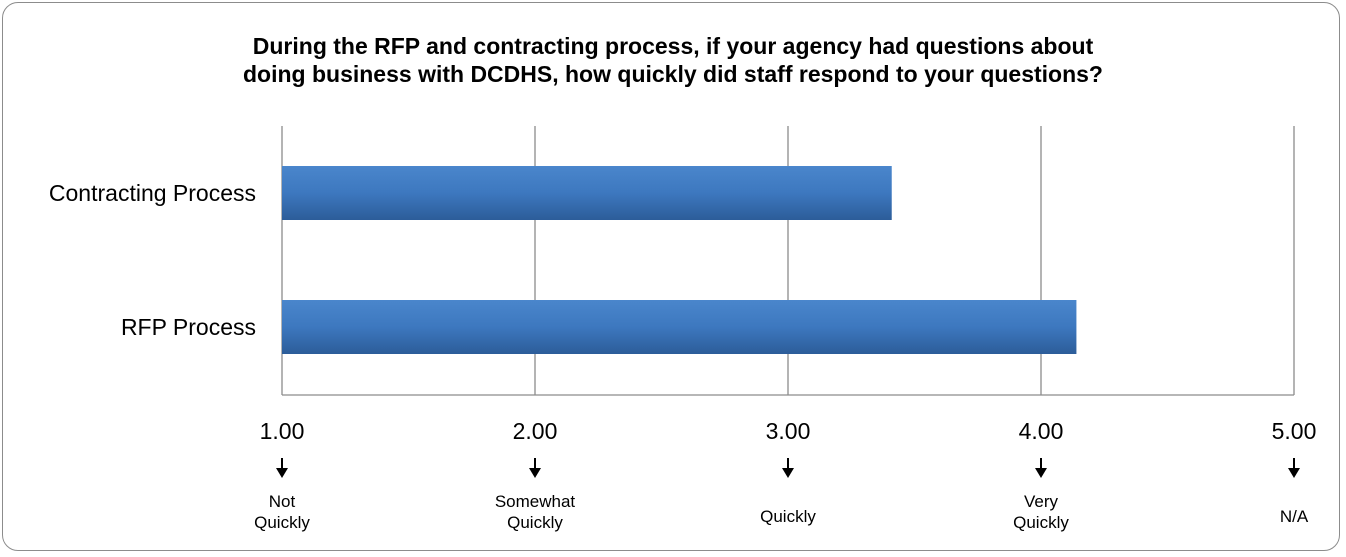  Describe the element at coordinates (152, 193) in the screenshot. I see `category-label: Contracting Process` at that location.